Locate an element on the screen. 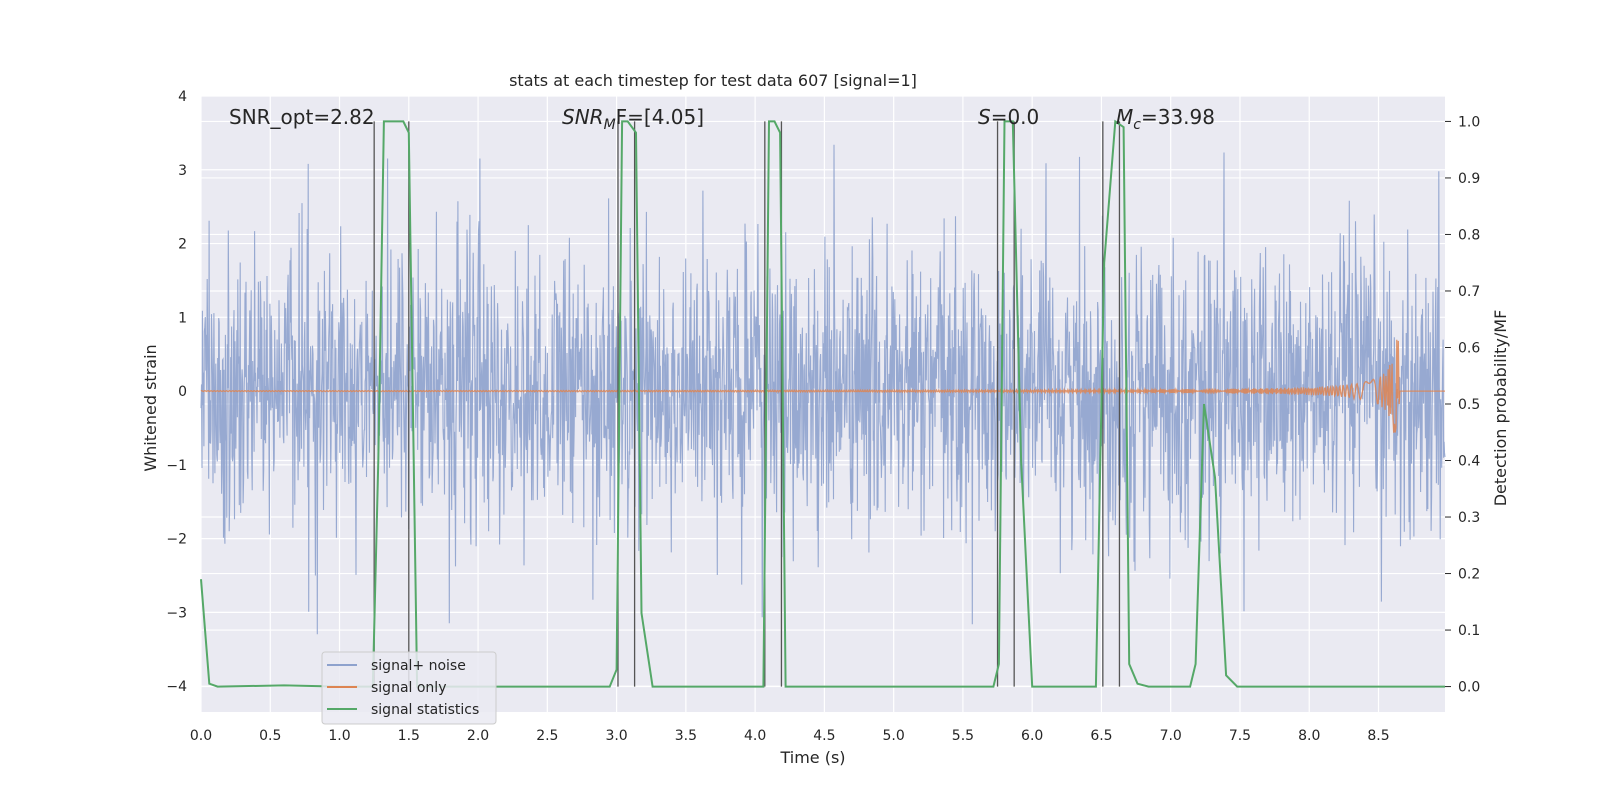  y-left-tick-label: −3 is located at coordinates (176, 613).